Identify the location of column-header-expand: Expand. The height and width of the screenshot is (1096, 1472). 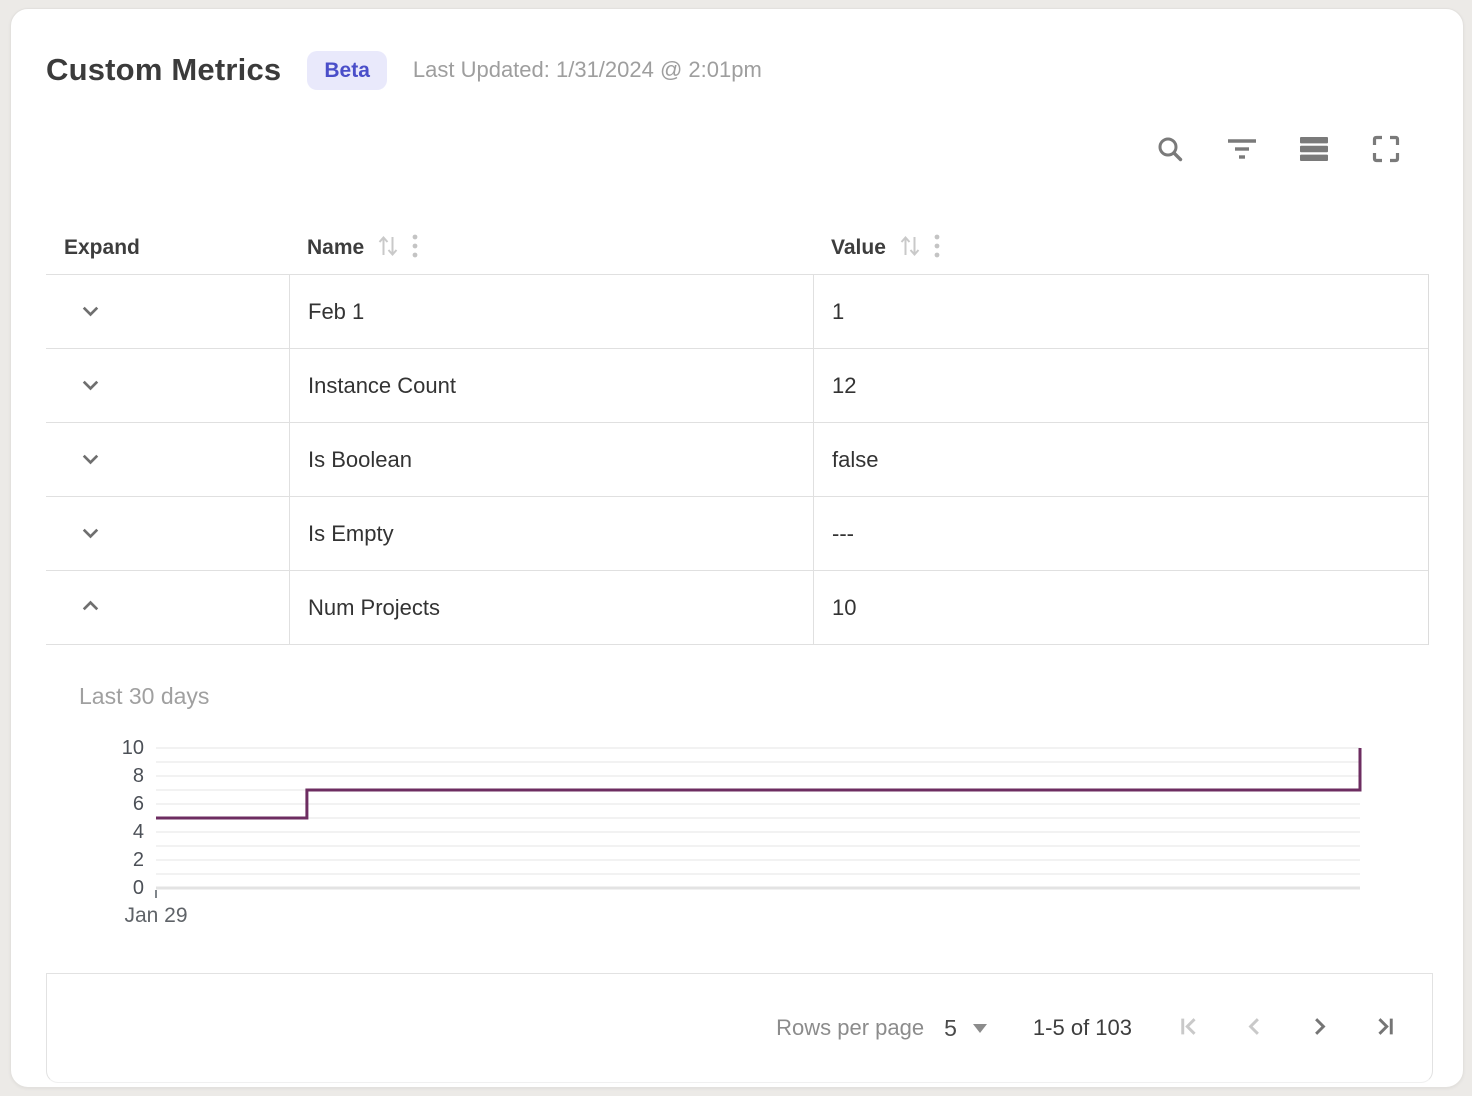
(167, 248).